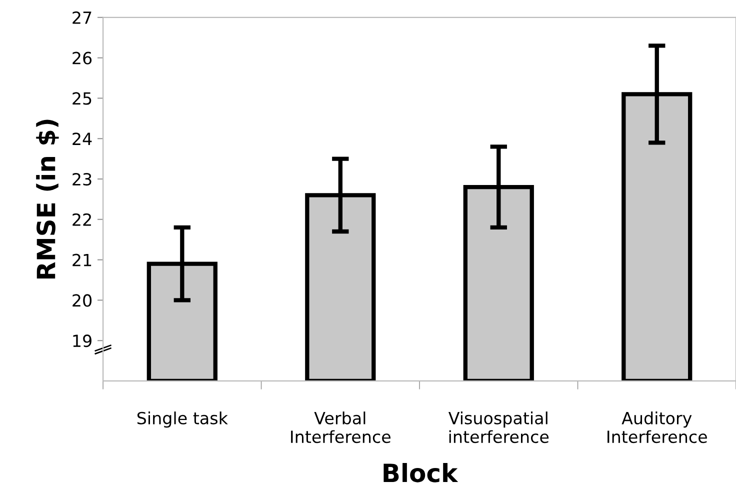 This screenshot has width=736, height=498. What do you see at coordinates (82, 138) in the screenshot?
I see `y-tick-label: 24` at bounding box center [82, 138].